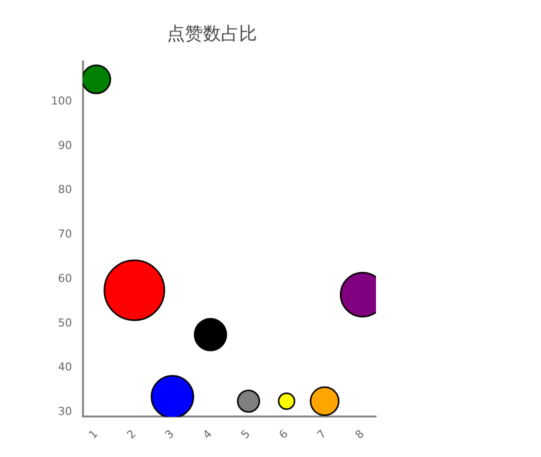  Describe the element at coordinates (245, 434) in the screenshot. I see `x-tick-label: 5` at that location.